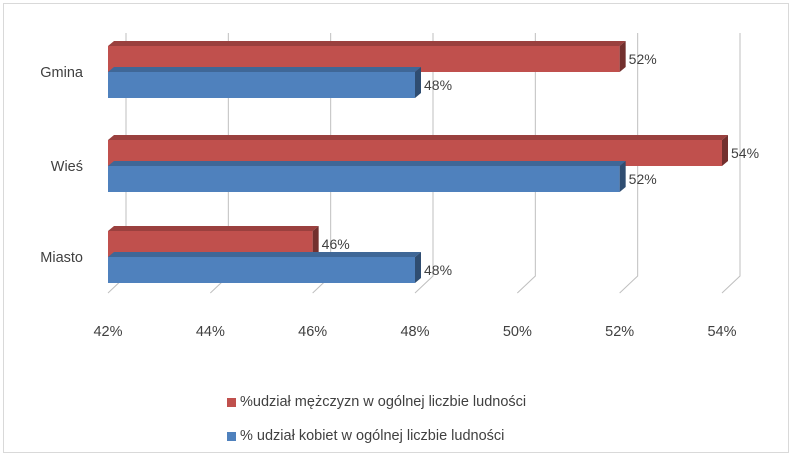  I want to click on x-tick-label: 48%, so click(414, 332).